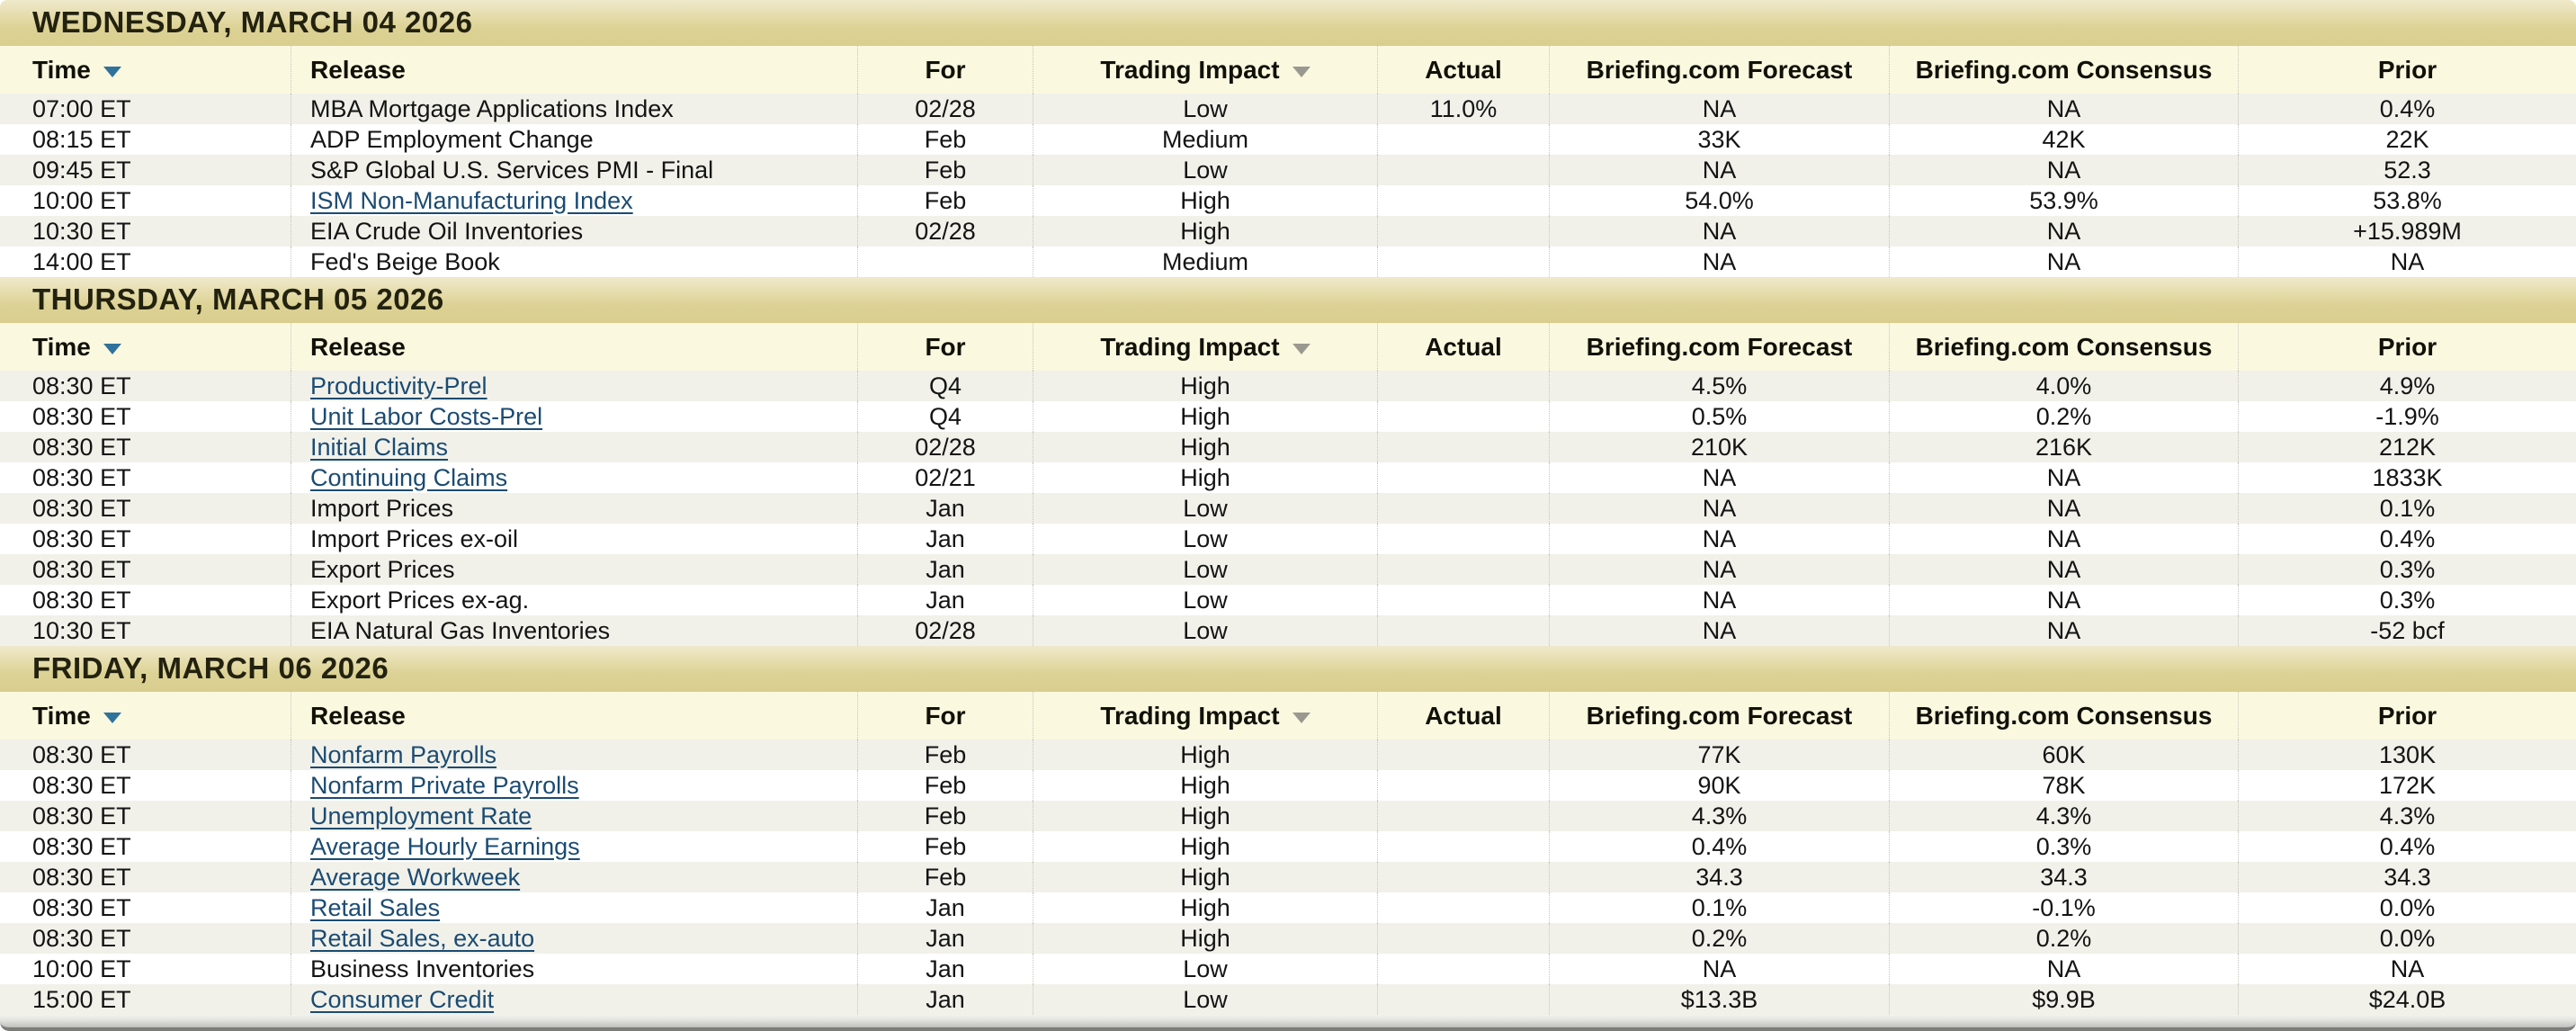  Describe the element at coordinates (460, 630) in the screenshot. I see `release-text: EIA Natural Gas Inventories` at that location.